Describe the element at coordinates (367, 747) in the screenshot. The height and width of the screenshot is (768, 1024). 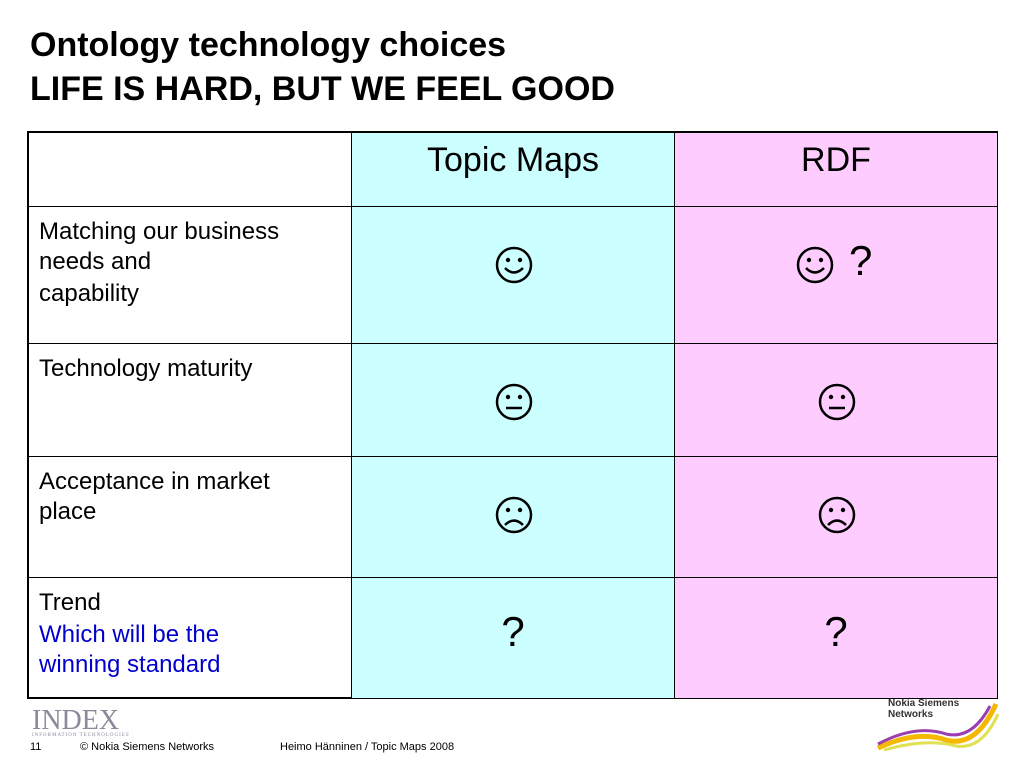
I see `author: Heimo Hänninen / Topic Maps 2008` at that location.